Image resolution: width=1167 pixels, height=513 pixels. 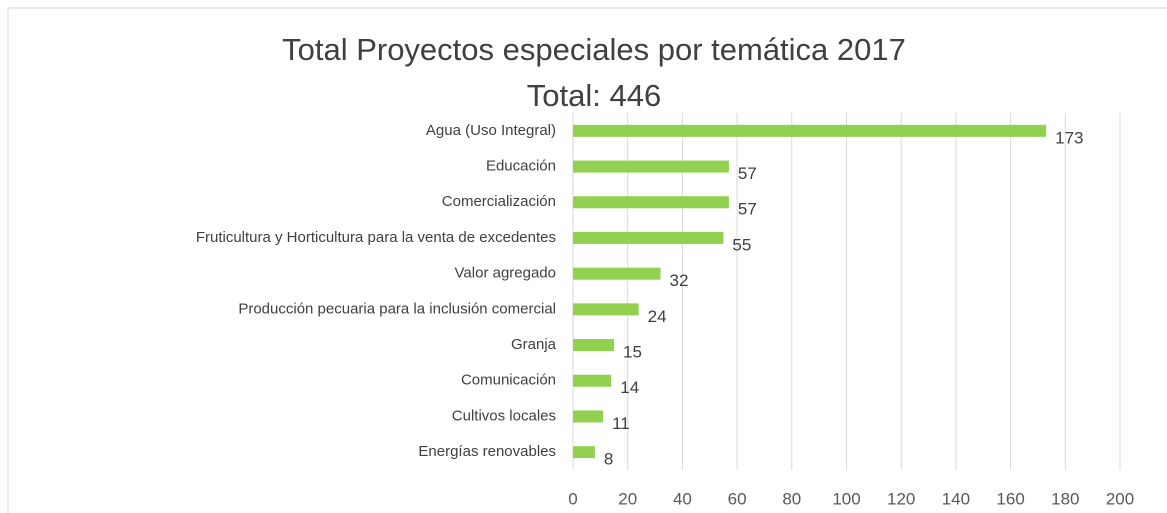 What do you see at coordinates (682, 498) in the screenshot?
I see `x-tick-label: 40` at bounding box center [682, 498].